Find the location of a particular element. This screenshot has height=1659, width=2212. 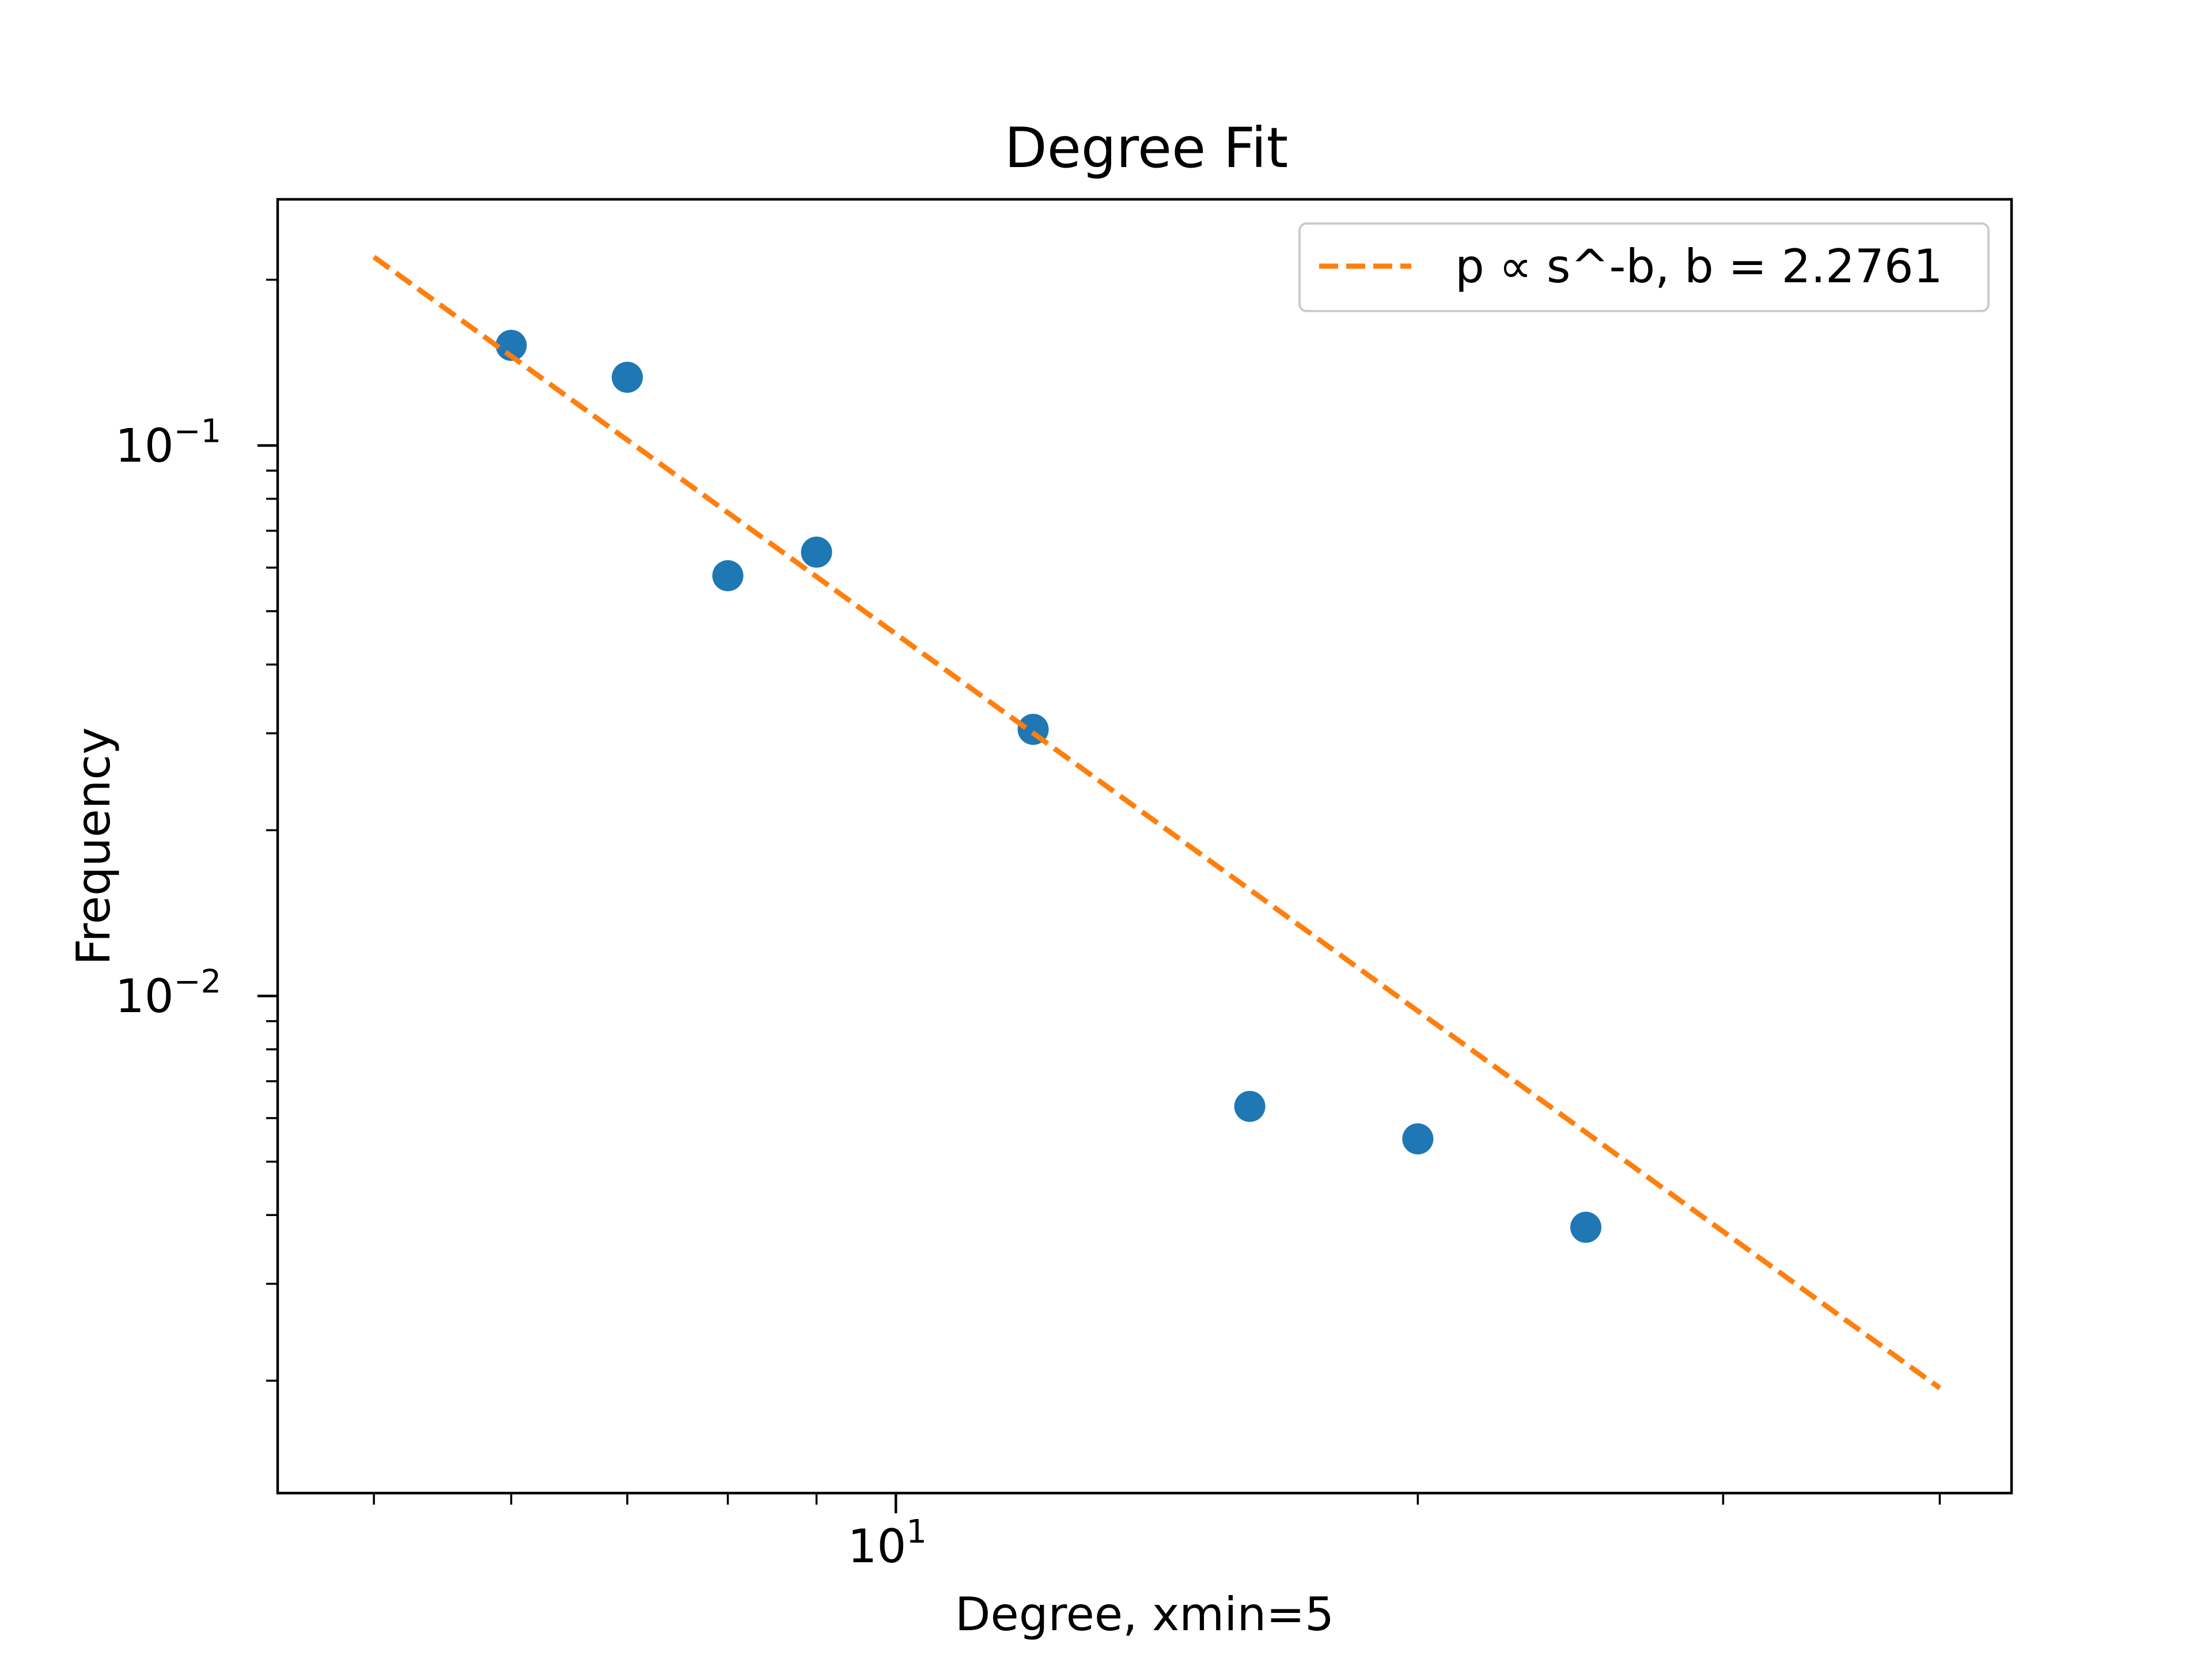

y-tick-label: 10⁻² is located at coordinates (168, 993).